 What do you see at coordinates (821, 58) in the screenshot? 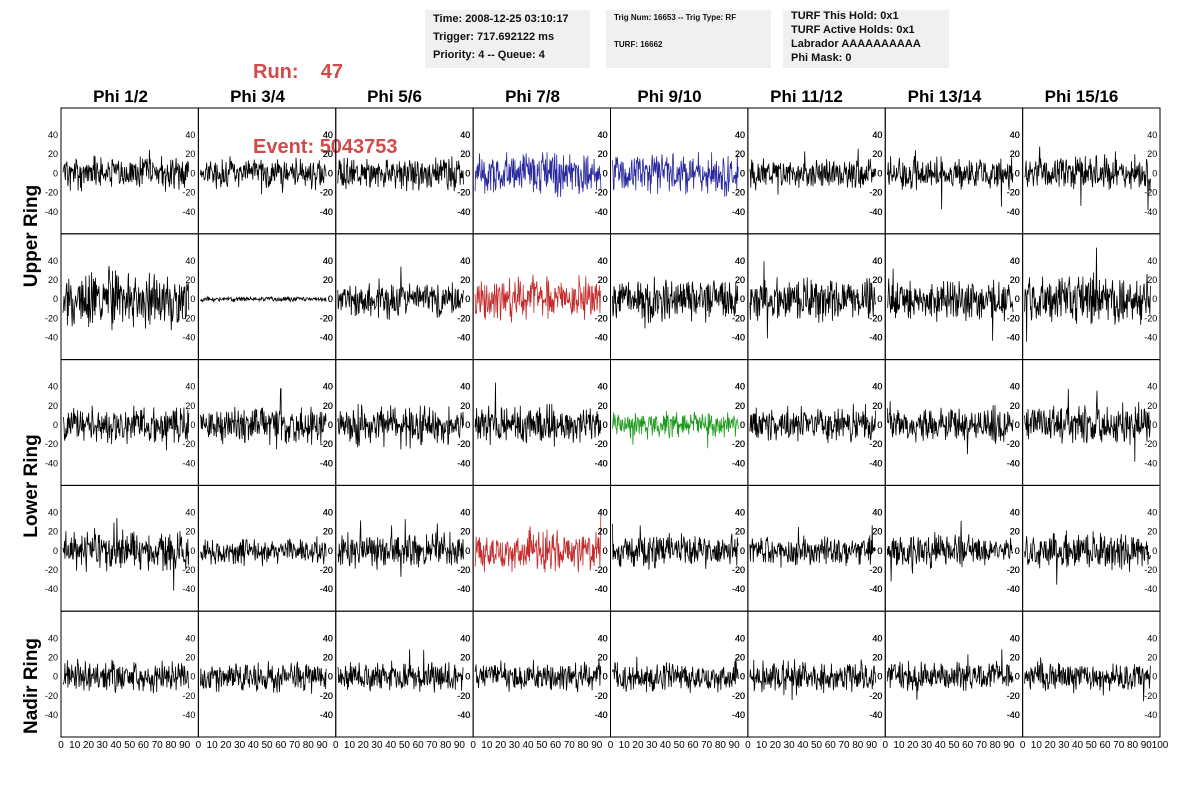
I see `phimask-text: Phi Mask: 0` at bounding box center [821, 58].